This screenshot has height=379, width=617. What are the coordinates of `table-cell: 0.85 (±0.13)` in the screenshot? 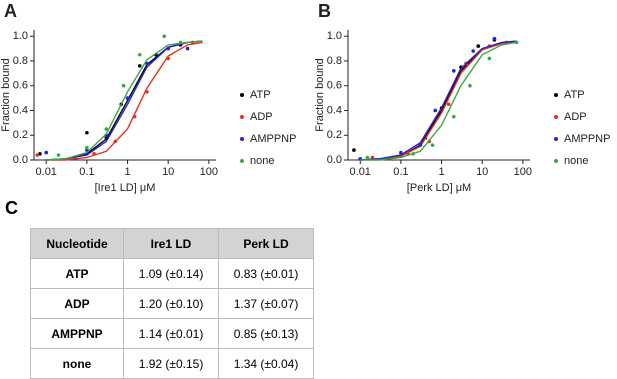 It's located at (266, 333).